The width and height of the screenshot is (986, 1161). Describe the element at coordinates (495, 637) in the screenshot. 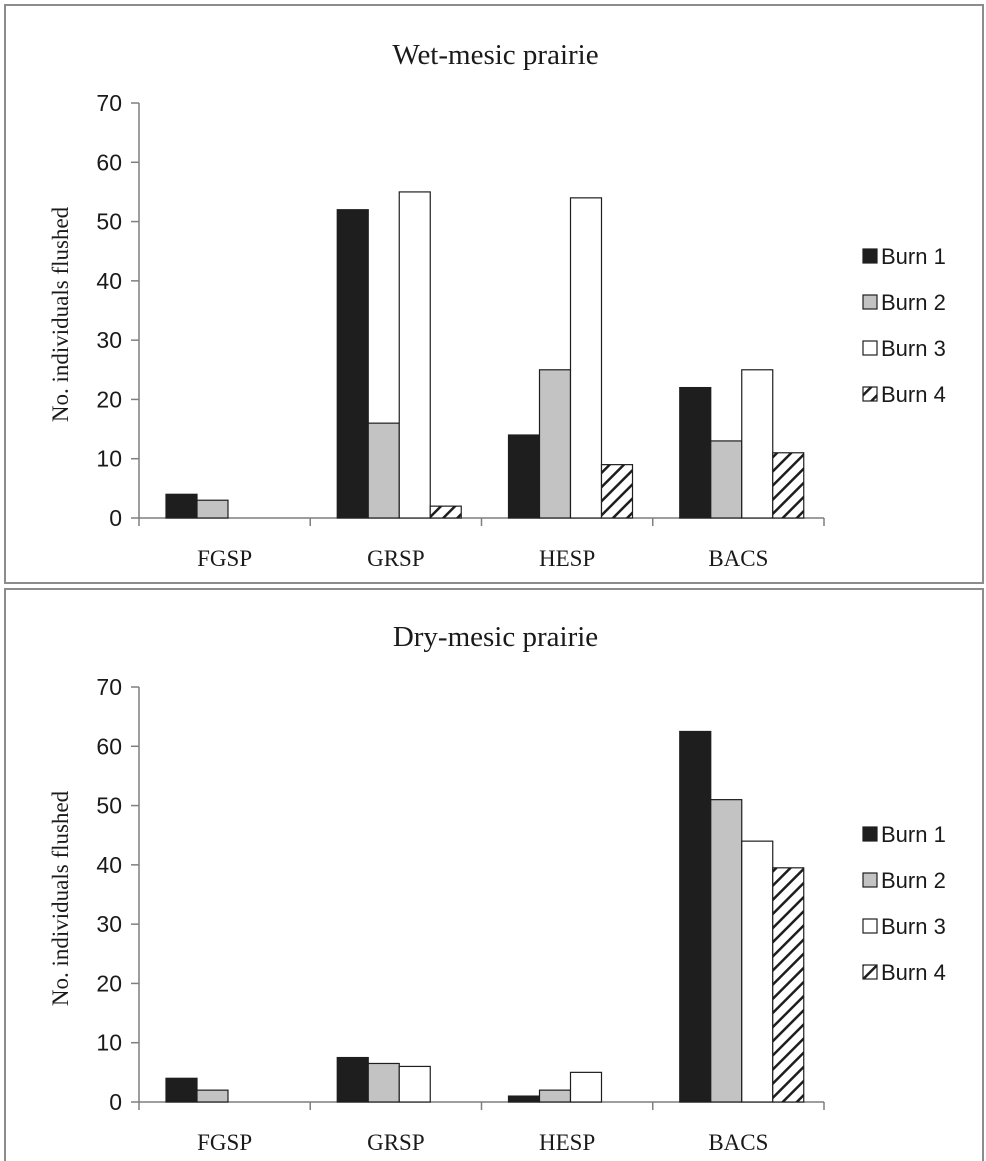

I see `chart-title: Dry-mesic prairie` at that location.